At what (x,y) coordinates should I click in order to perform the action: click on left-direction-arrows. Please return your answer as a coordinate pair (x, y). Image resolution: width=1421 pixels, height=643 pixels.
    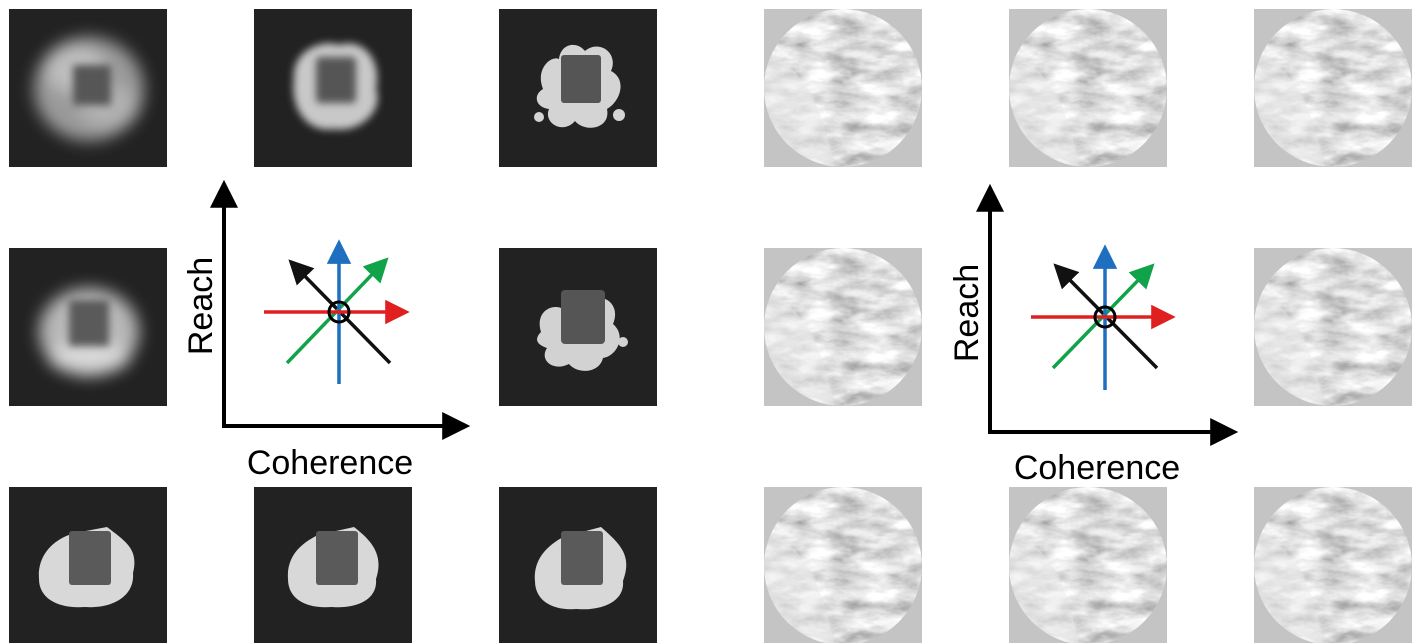
    Looking at the image, I should click on (337, 311).